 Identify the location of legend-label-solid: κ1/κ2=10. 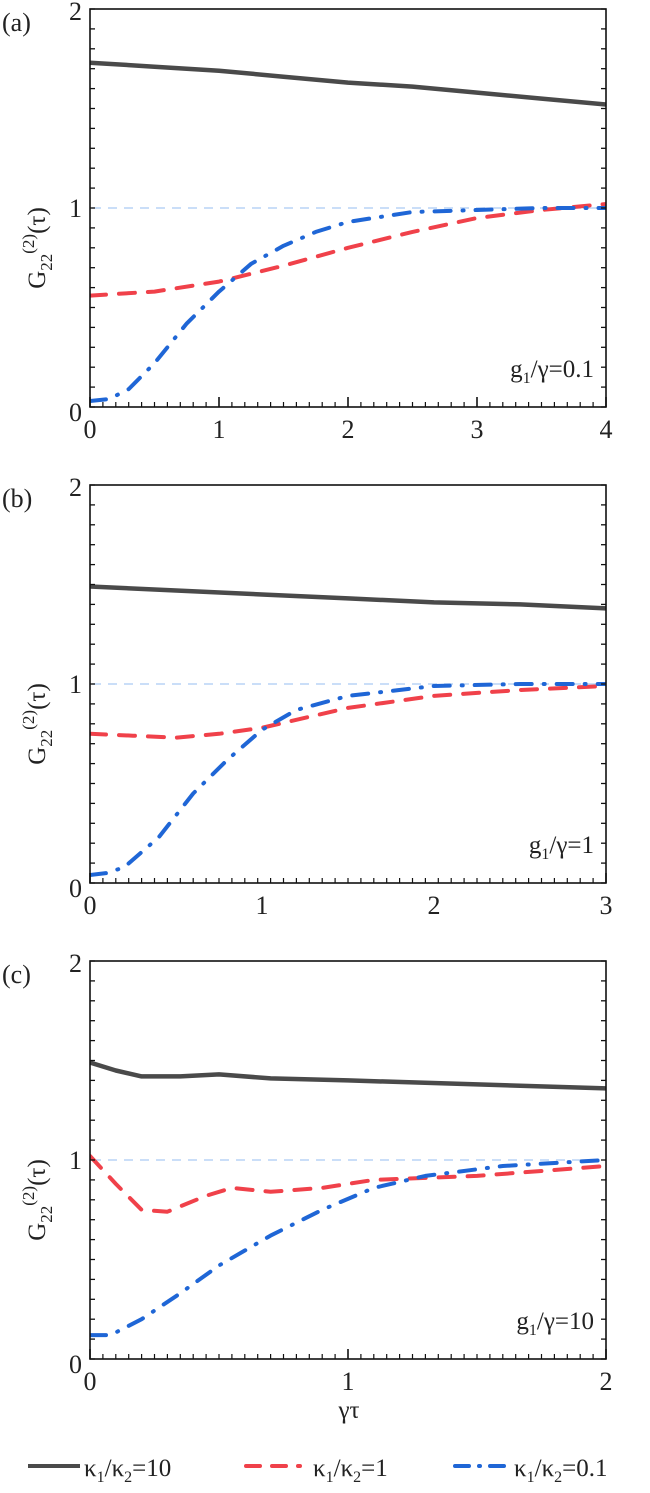
(127, 1470).